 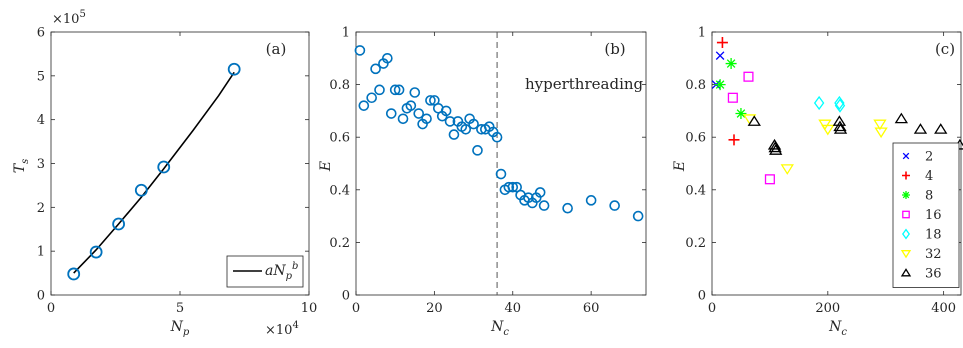 What do you see at coordinates (434, 308) in the screenshot?
I see `x-tick-label: 20` at bounding box center [434, 308].